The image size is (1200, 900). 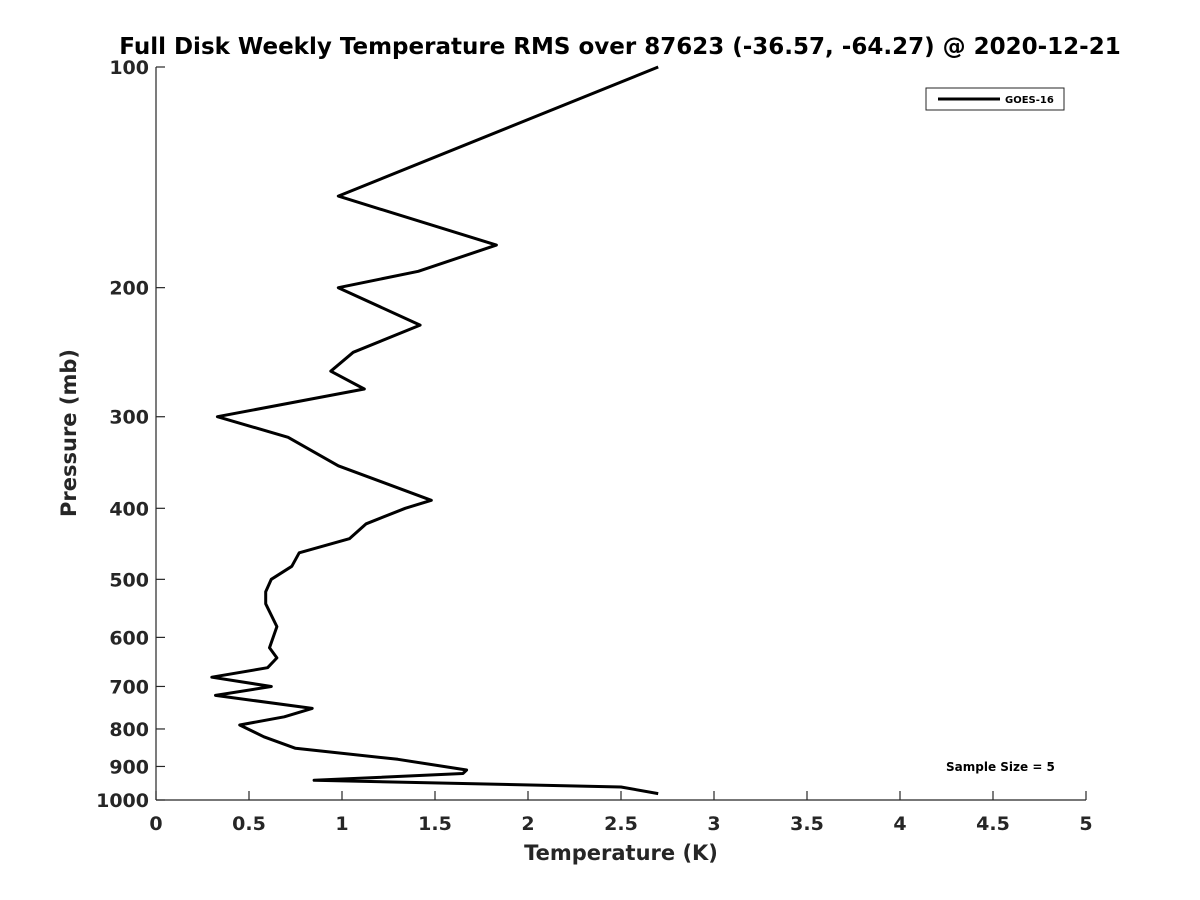 What do you see at coordinates (129, 289) in the screenshot?
I see `y-tick-label: 200` at bounding box center [129, 289].